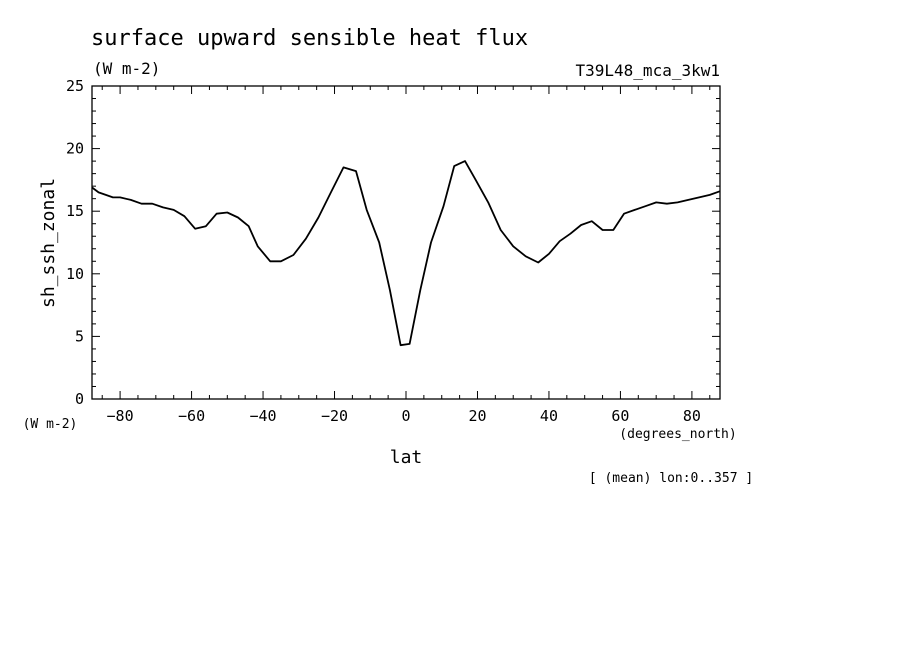 This screenshot has width=904, height=654. What do you see at coordinates (262, 416) in the screenshot?
I see `x-tick-label: −40` at bounding box center [262, 416].